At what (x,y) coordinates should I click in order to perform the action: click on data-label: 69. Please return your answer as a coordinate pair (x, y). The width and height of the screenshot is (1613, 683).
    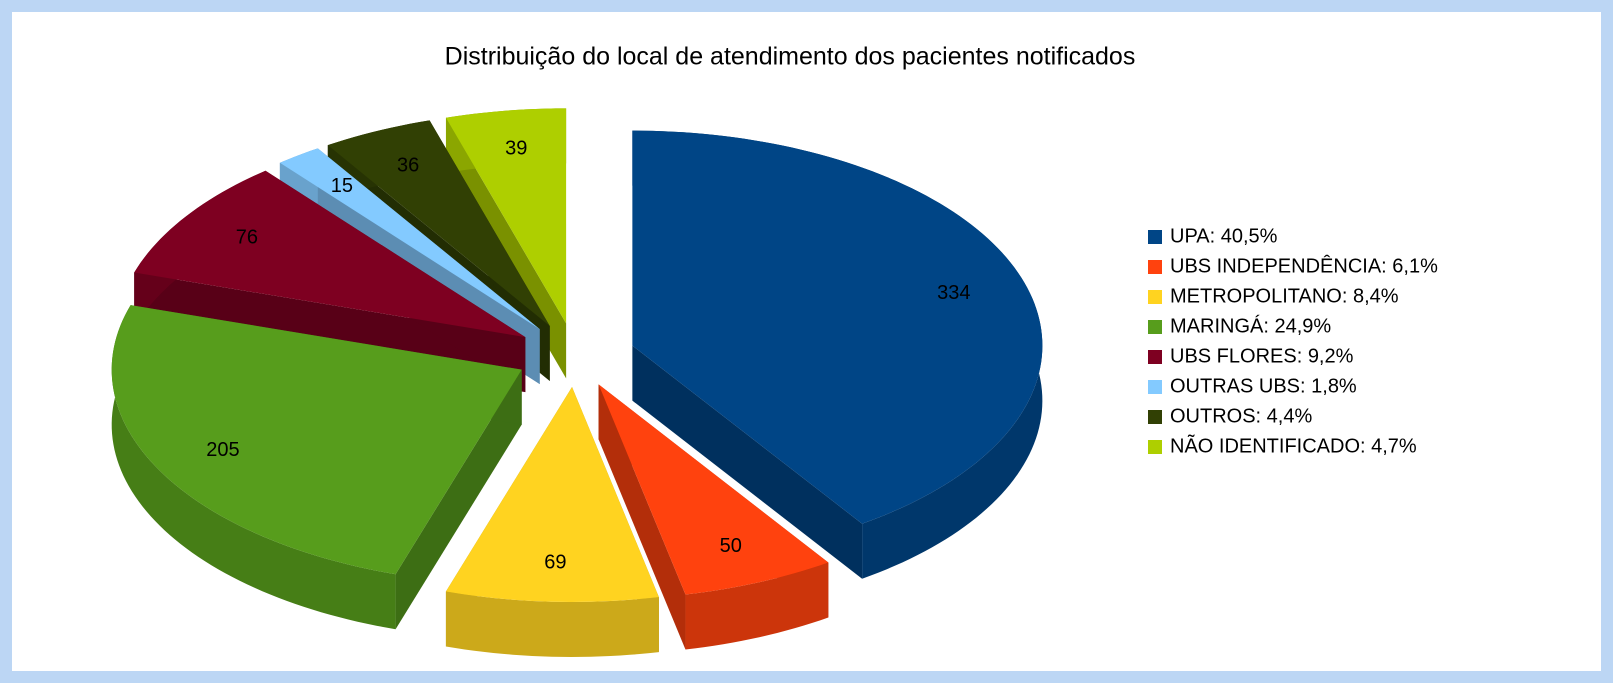
    Looking at the image, I should click on (555, 562).